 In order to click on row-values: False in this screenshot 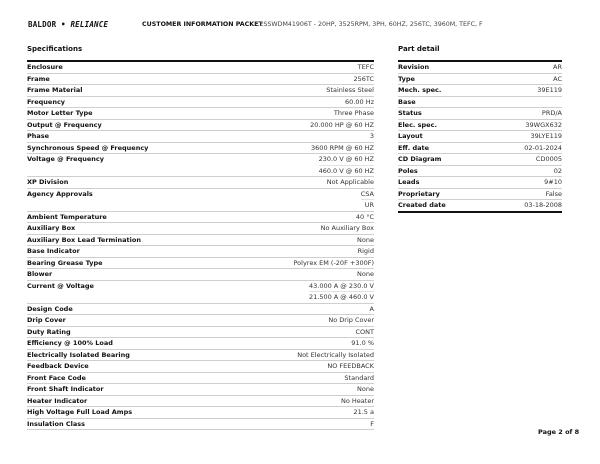, I will do `click(554, 194)`.